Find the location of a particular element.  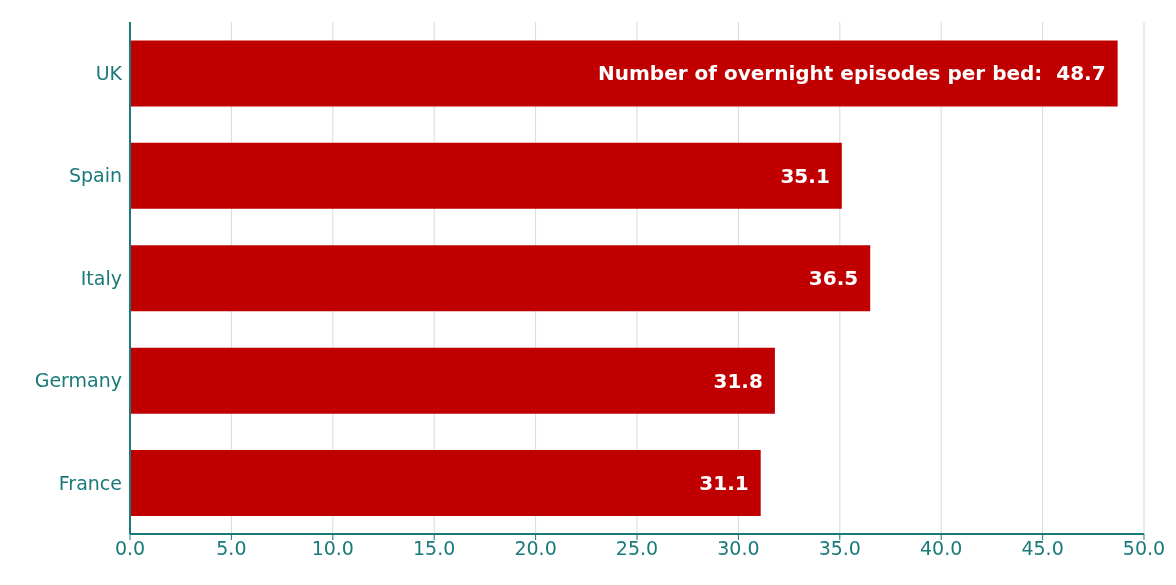

x-tick-label: 25.0 is located at coordinates (637, 548).